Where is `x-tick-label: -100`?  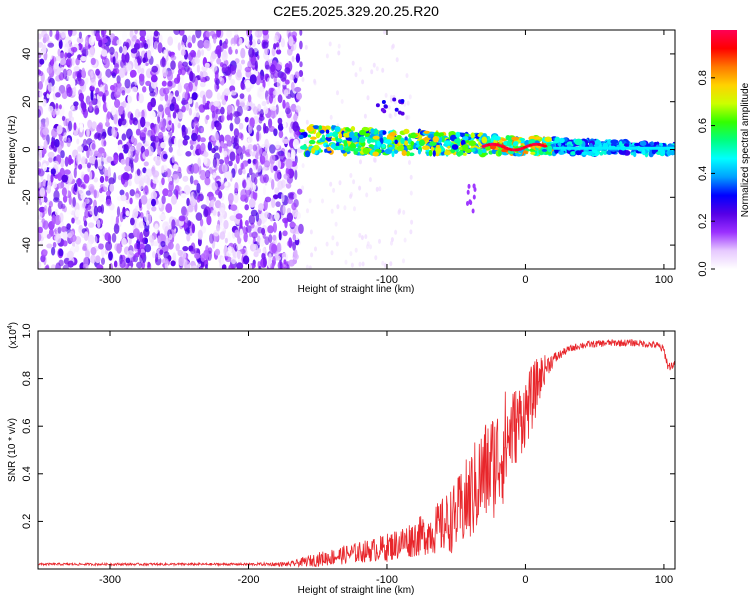
x-tick-label: -100 is located at coordinates (387, 580).